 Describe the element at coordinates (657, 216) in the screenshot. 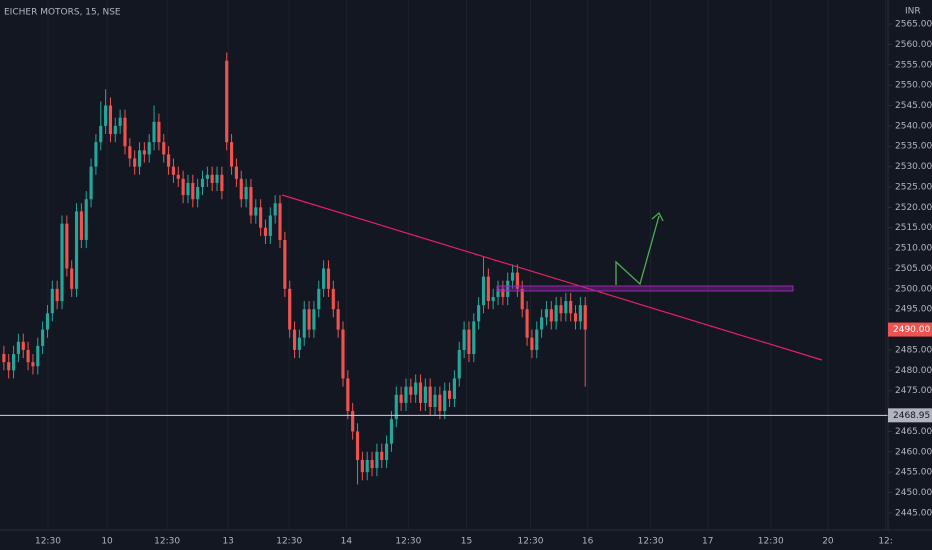

I see `projection-arrowhead` at that location.